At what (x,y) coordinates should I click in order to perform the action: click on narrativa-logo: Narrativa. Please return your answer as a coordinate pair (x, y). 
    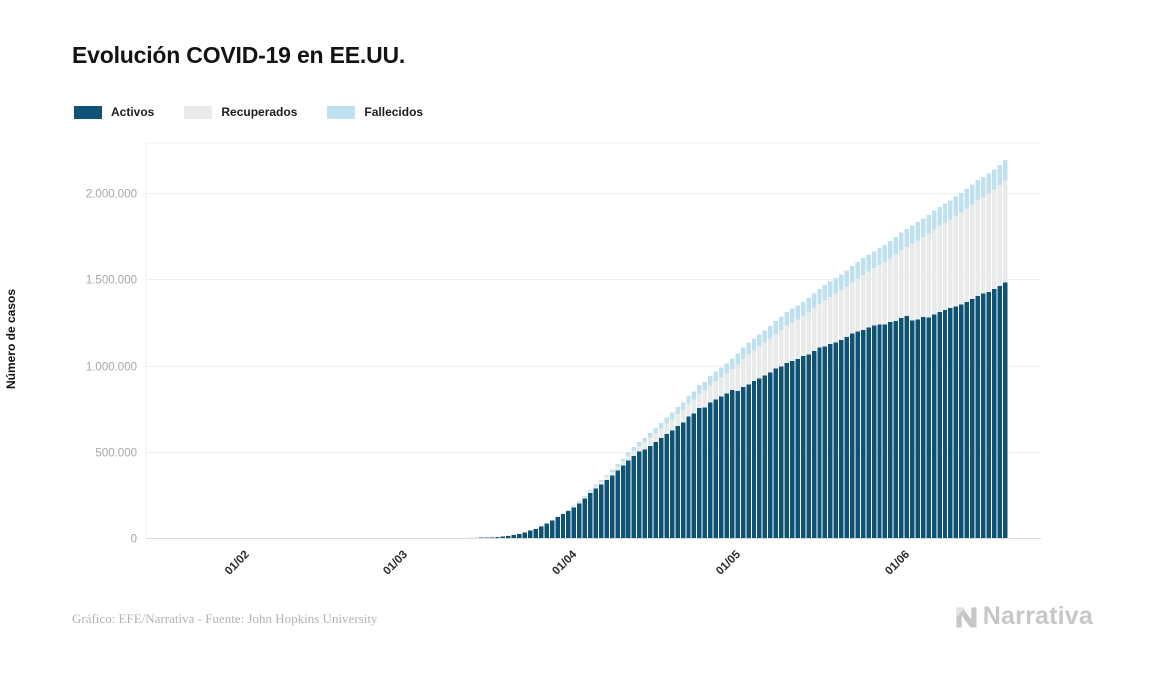
    Looking at the image, I should click on (1022, 616).